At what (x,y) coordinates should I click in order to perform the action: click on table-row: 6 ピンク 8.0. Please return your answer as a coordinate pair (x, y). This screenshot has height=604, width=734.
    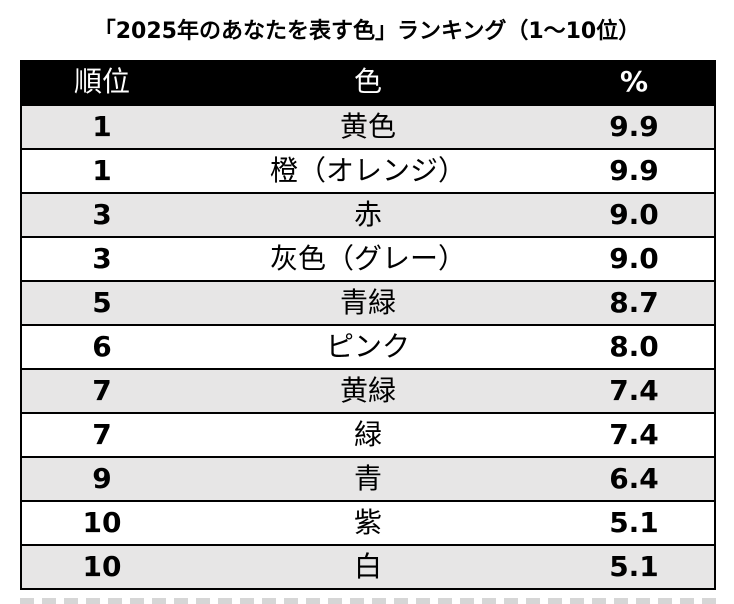
    Looking at the image, I should click on (368, 348).